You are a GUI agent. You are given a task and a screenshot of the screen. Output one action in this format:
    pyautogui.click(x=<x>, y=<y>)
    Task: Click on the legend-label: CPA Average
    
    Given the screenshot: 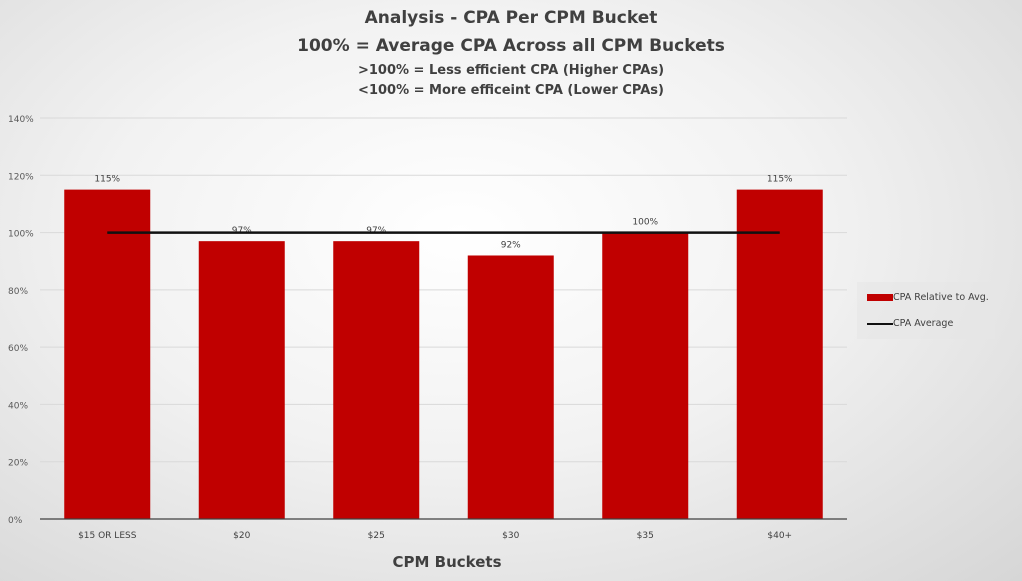 What is the action you would take?
    pyautogui.click(x=923, y=323)
    